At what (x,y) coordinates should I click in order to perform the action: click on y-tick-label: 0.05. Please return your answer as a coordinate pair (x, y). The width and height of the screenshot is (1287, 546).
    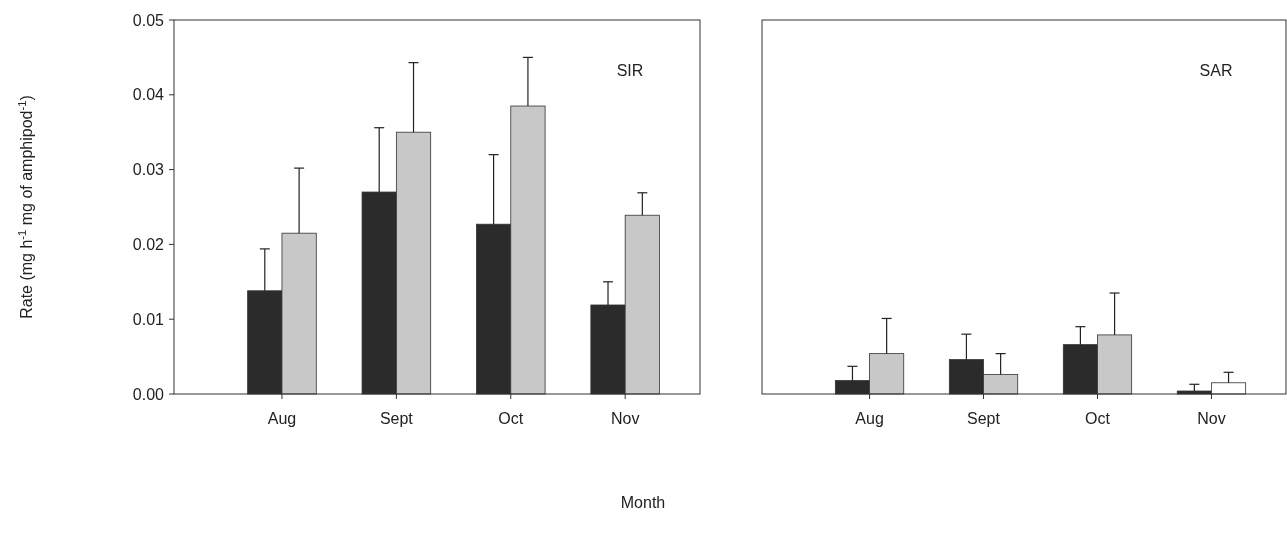
    Looking at the image, I should click on (148, 20).